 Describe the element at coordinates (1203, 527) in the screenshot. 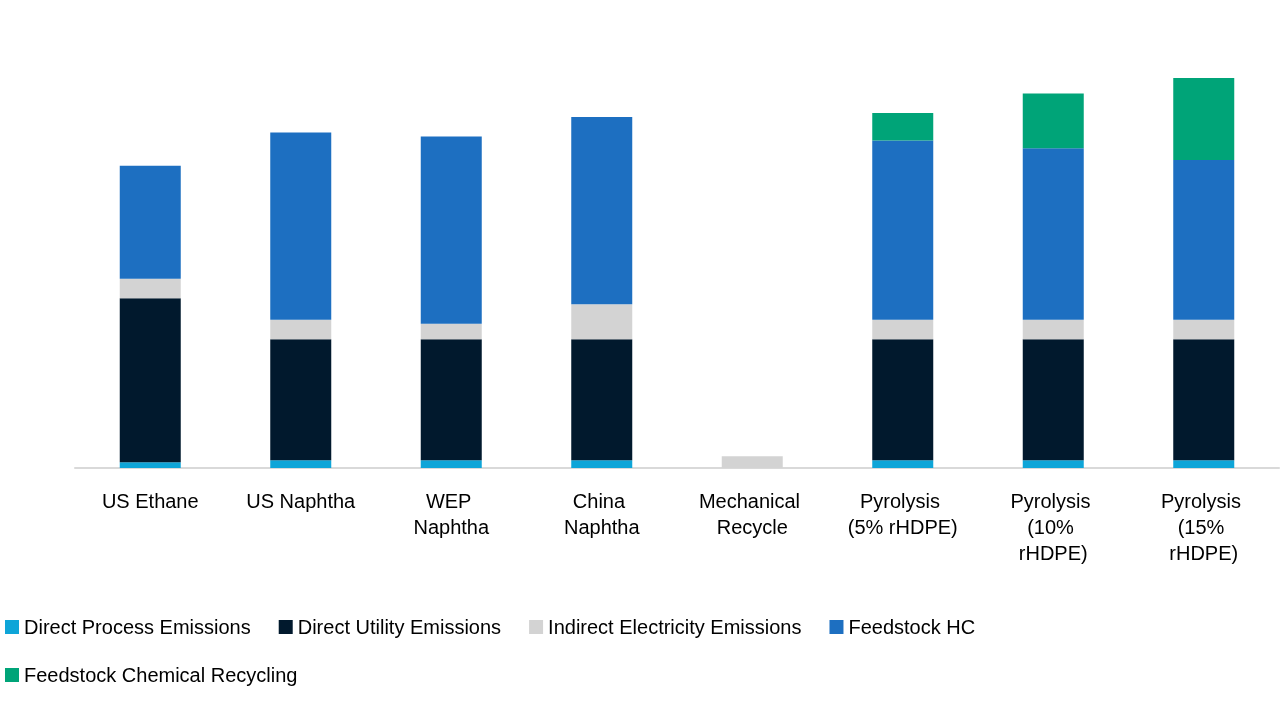

I see `x-tick-label: Pyrolysis (15% rHDPE)` at that location.